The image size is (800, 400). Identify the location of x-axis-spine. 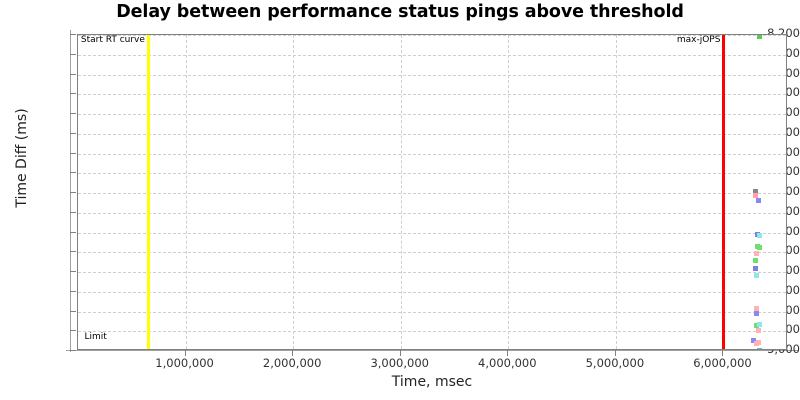
(432, 350).